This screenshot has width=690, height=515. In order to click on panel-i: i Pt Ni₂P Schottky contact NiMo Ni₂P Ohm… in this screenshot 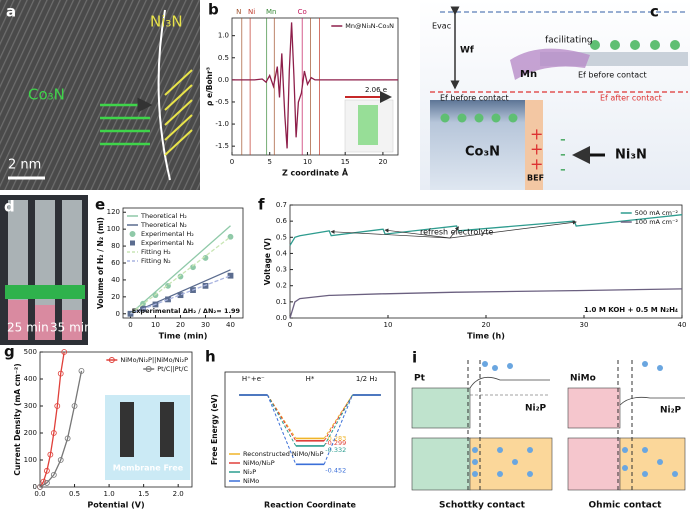, I will do `click(548, 430)`.